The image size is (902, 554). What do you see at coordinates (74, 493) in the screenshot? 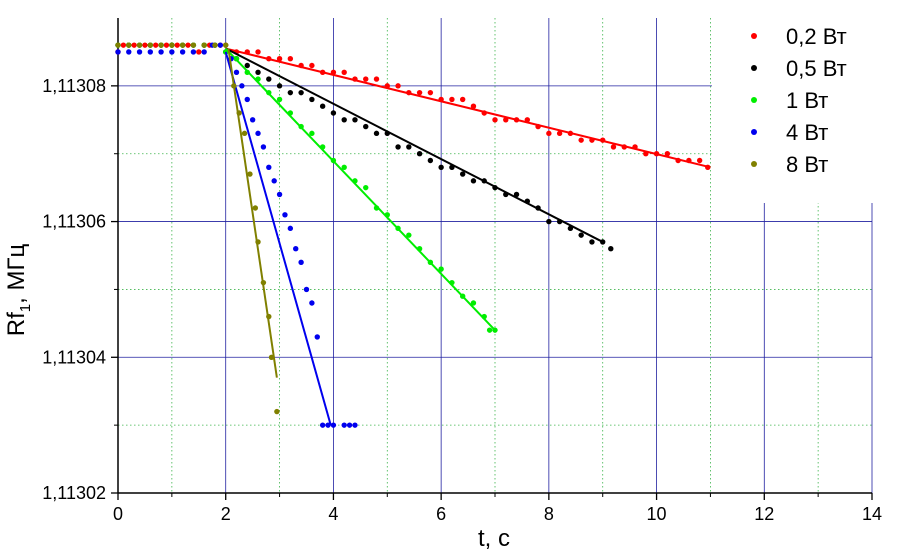
I see `y-tick-label: 1,11302` at bounding box center [74, 493].